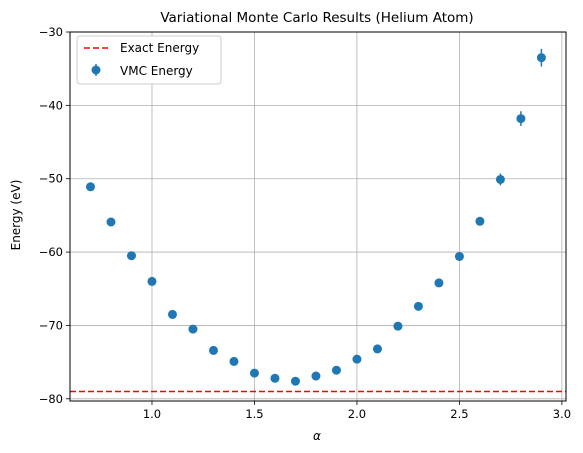 The image size is (583, 453). I want to click on y-tick-label: −50, so click(51, 179).